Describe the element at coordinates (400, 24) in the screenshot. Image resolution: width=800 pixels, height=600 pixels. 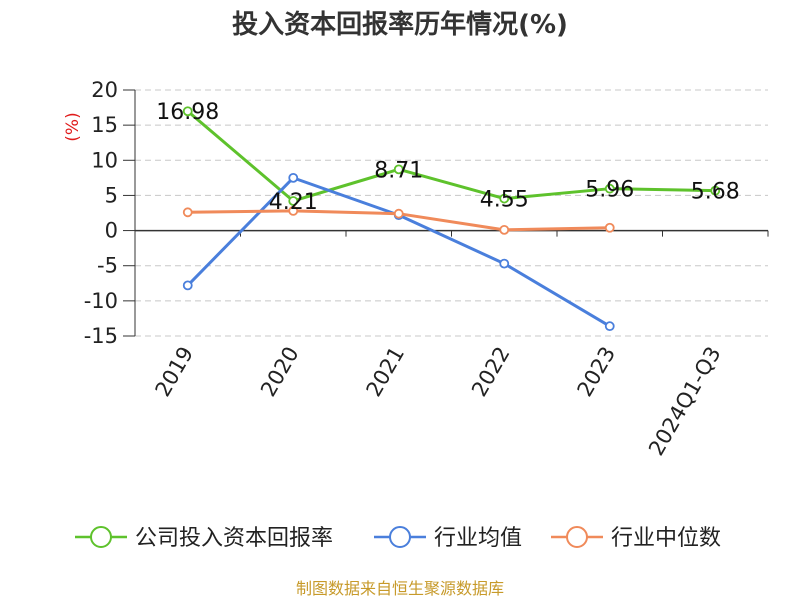
I see `chart-title: 投入资本回报率历年情况(%)` at that location.